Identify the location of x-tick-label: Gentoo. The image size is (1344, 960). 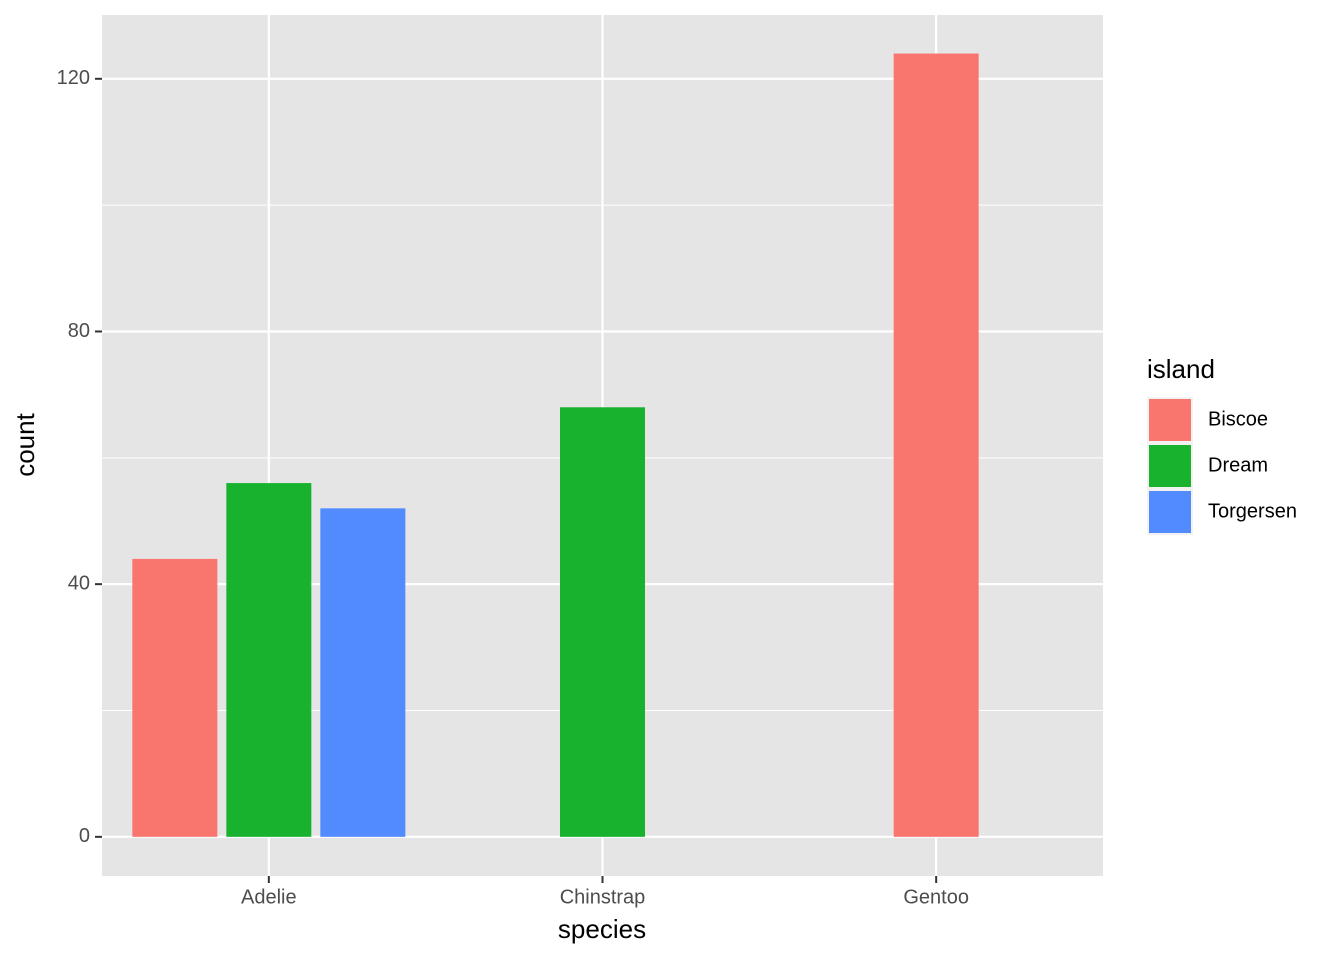
(936, 897).